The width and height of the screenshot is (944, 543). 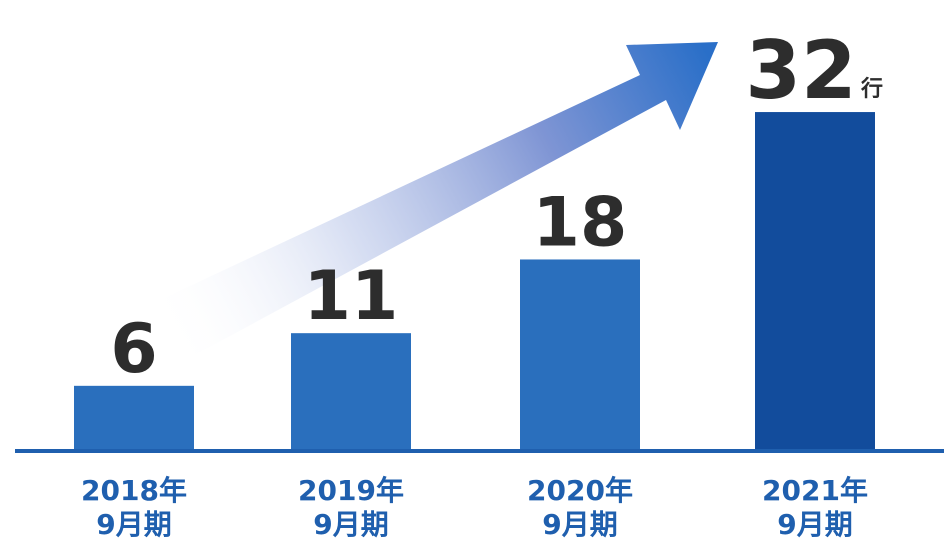 What do you see at coordinates (351, 296) in the screenshot?
I see `value-label-1: 11` at bounding box center [351, 296].